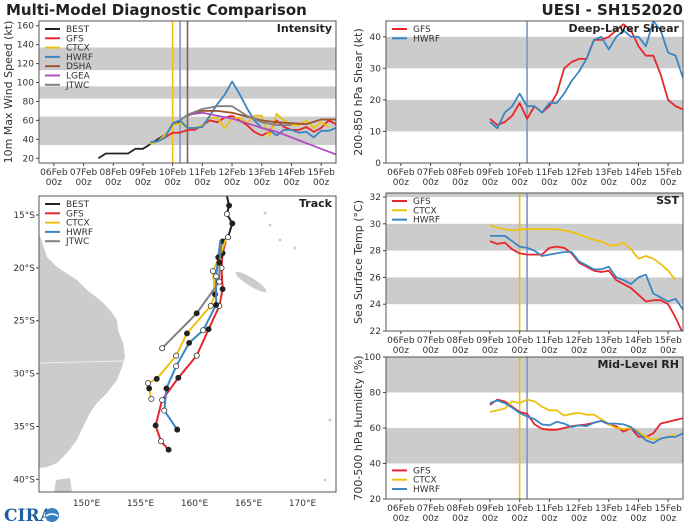 This screenshot has height=525, width=700. Describe the element at coordinates (25, 46) in the screenshot. I see `y-tick-label: 140` at that location.